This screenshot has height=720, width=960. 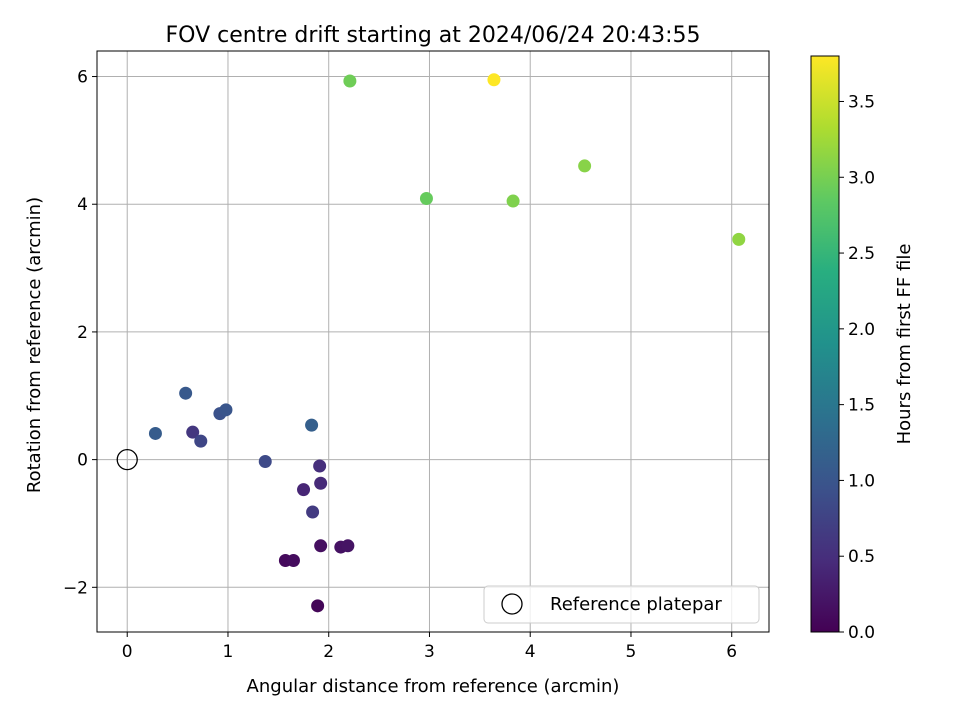 What do you see at coordinates (904, 344) in the screenshot?
I see `colorbar-label: Hours from first FF file` at bounding box center [904, 344].